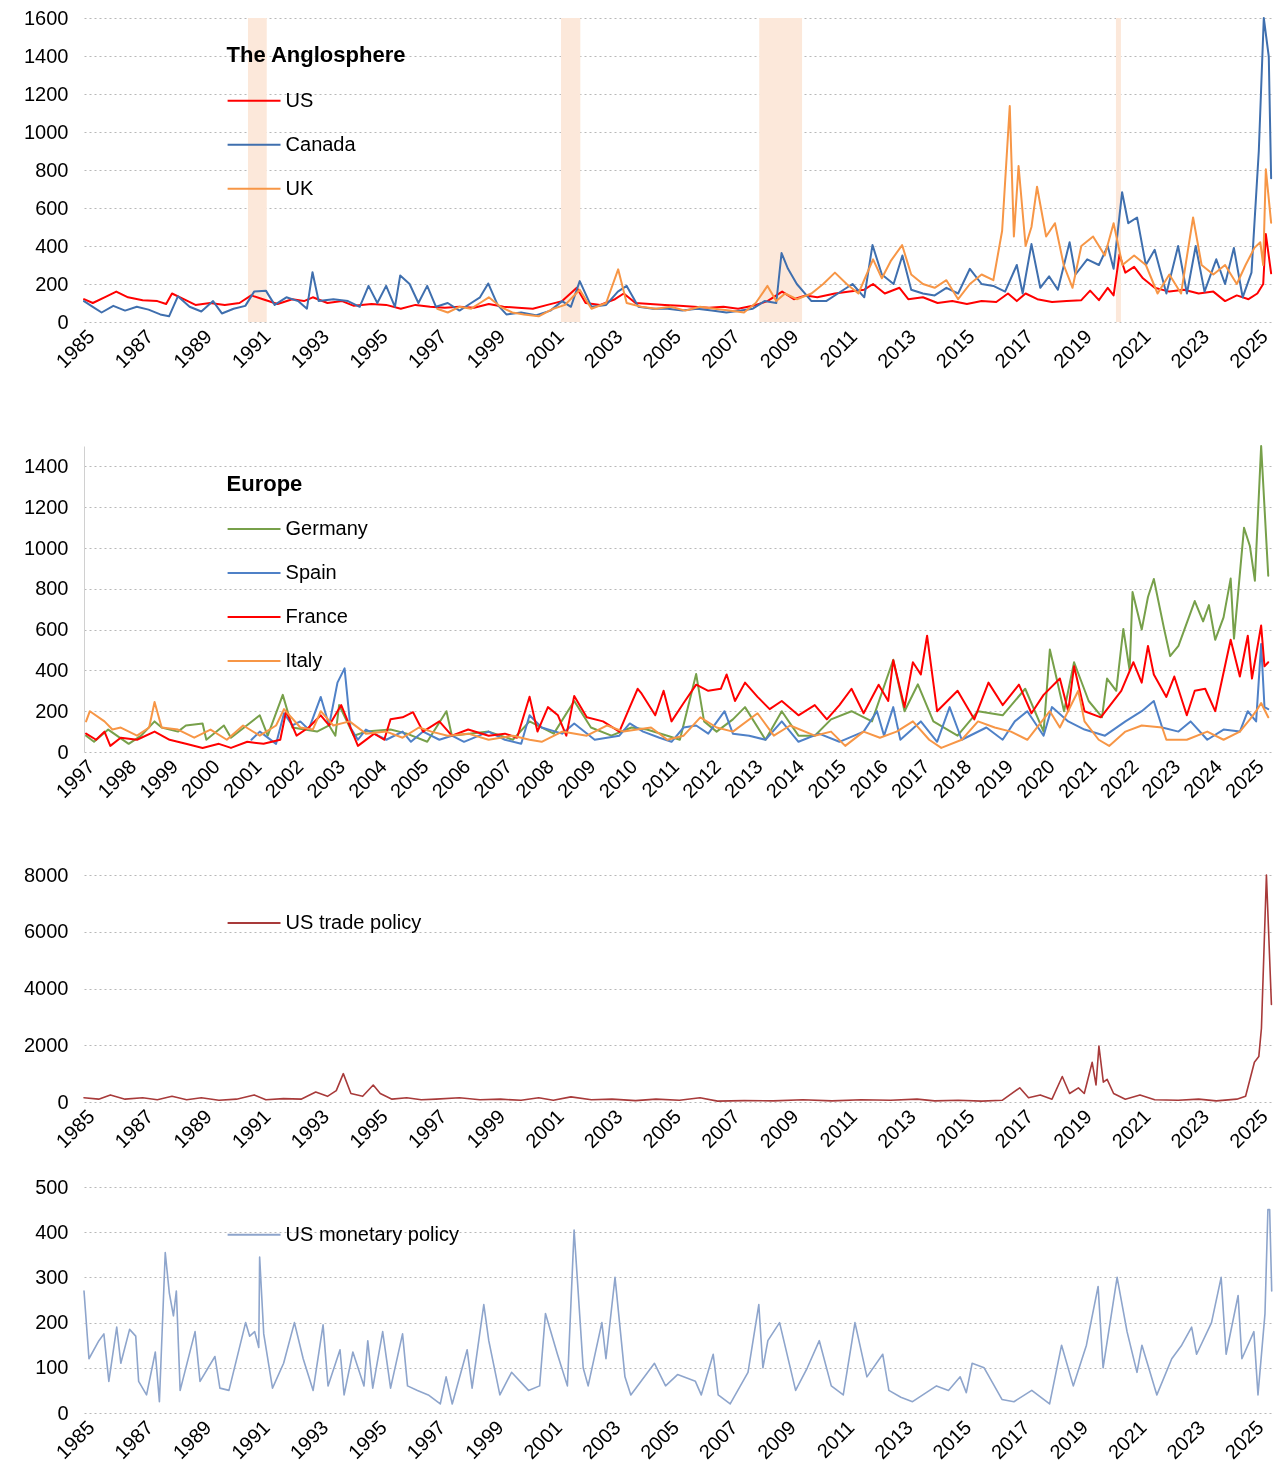  What do you see at coordinates (326, 528) in the screenshot?
I see `legend-label: Germany` at bounding box center [326, 528].